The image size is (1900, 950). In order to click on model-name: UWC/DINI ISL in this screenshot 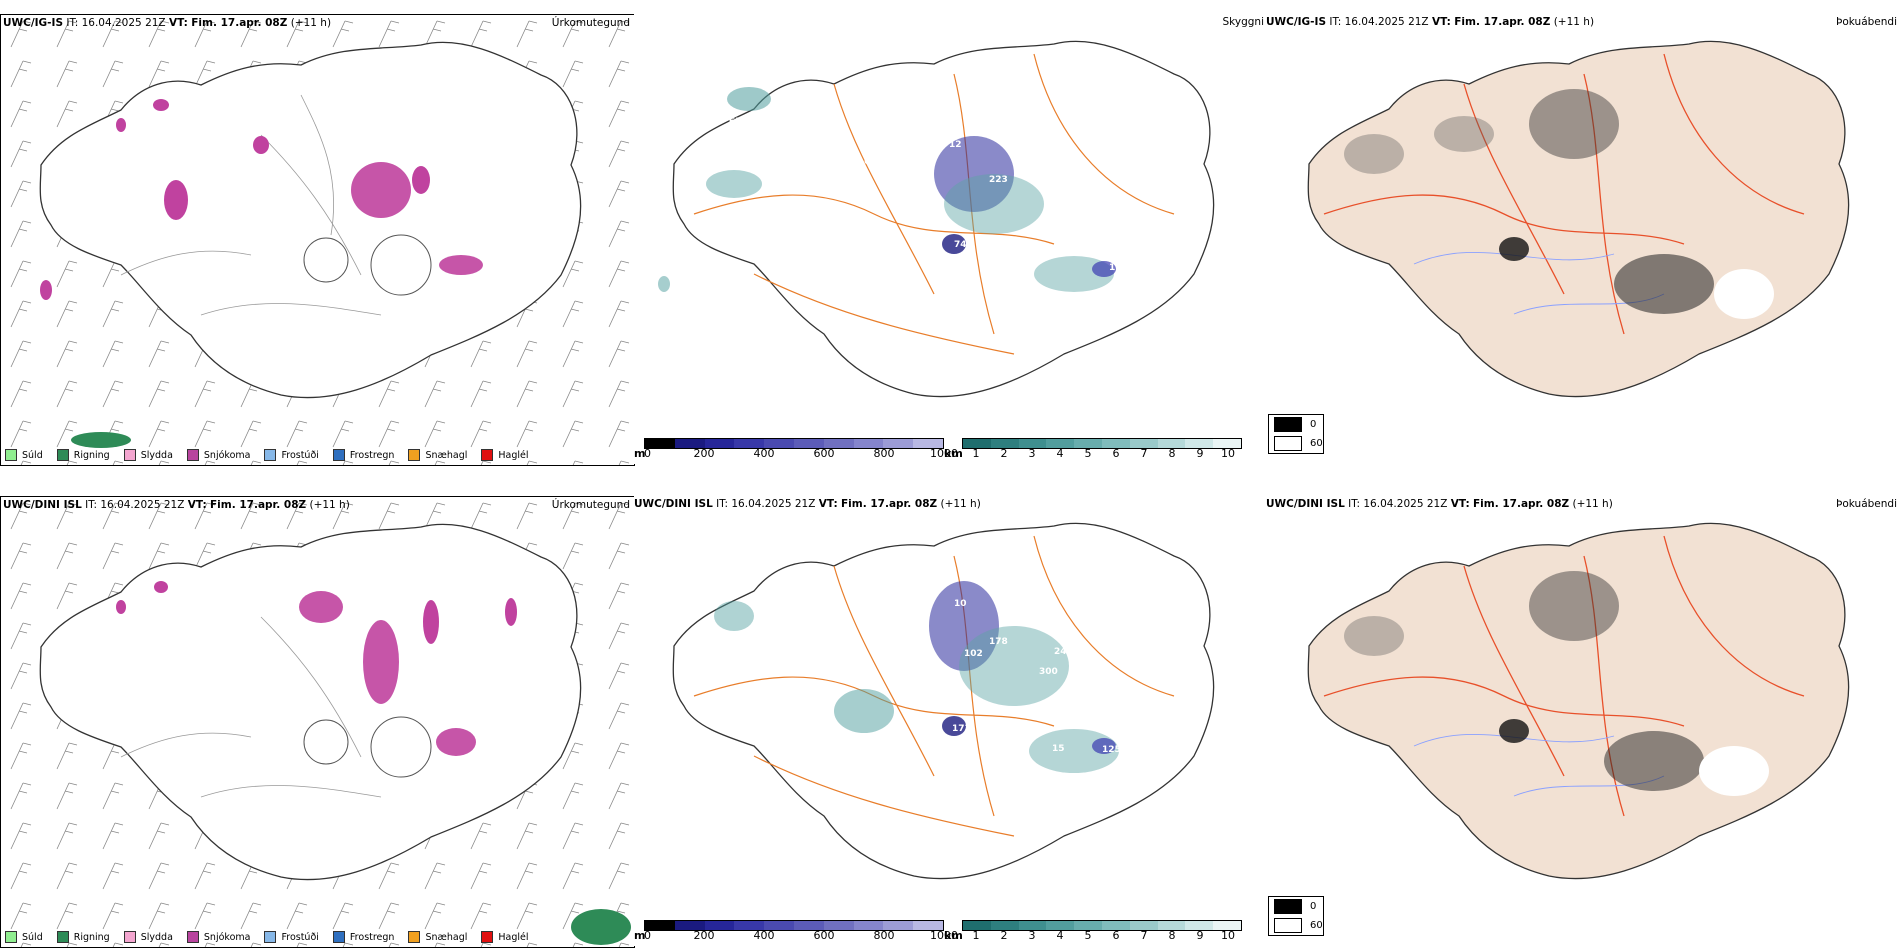, I will do `click(673, 504)`.